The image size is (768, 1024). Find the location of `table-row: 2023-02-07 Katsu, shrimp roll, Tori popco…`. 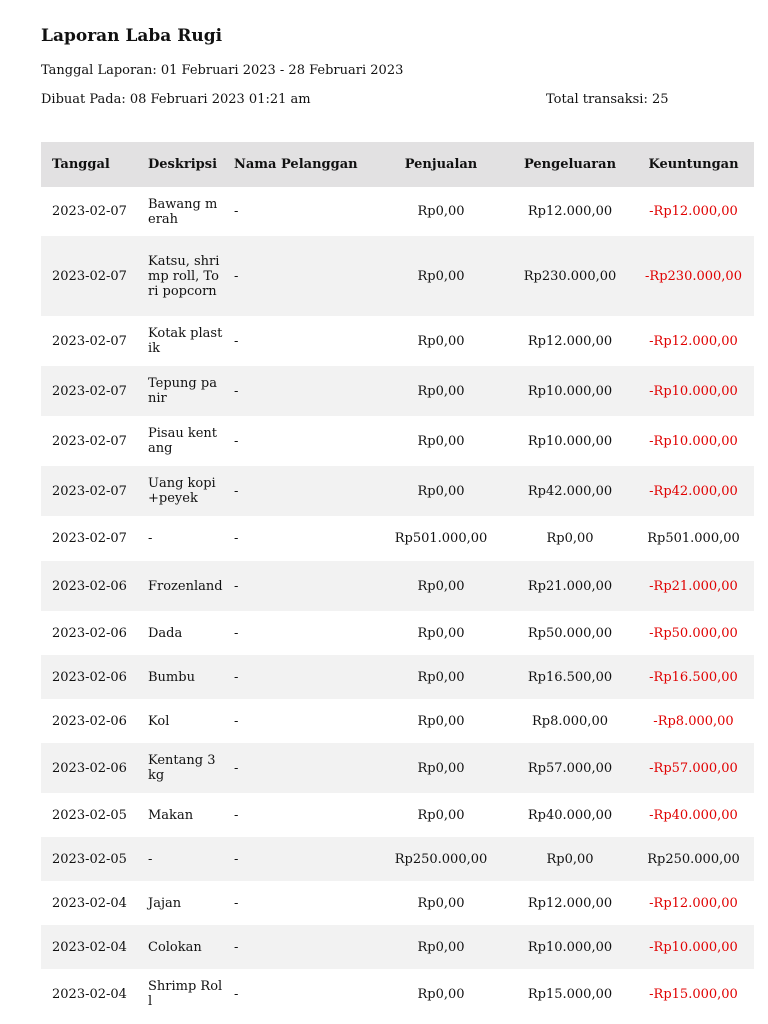

table-row: 2023-02-07 Katsu, shrimp roll, Tori popco… is located at coordinates (397, 276).